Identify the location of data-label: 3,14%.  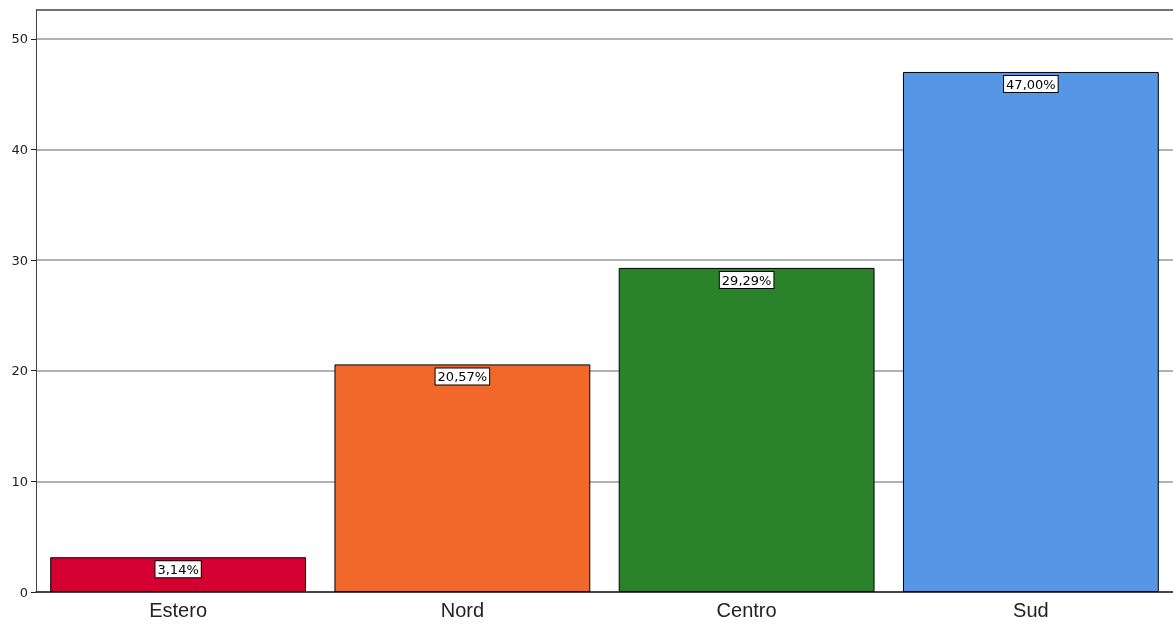
(178, 570).